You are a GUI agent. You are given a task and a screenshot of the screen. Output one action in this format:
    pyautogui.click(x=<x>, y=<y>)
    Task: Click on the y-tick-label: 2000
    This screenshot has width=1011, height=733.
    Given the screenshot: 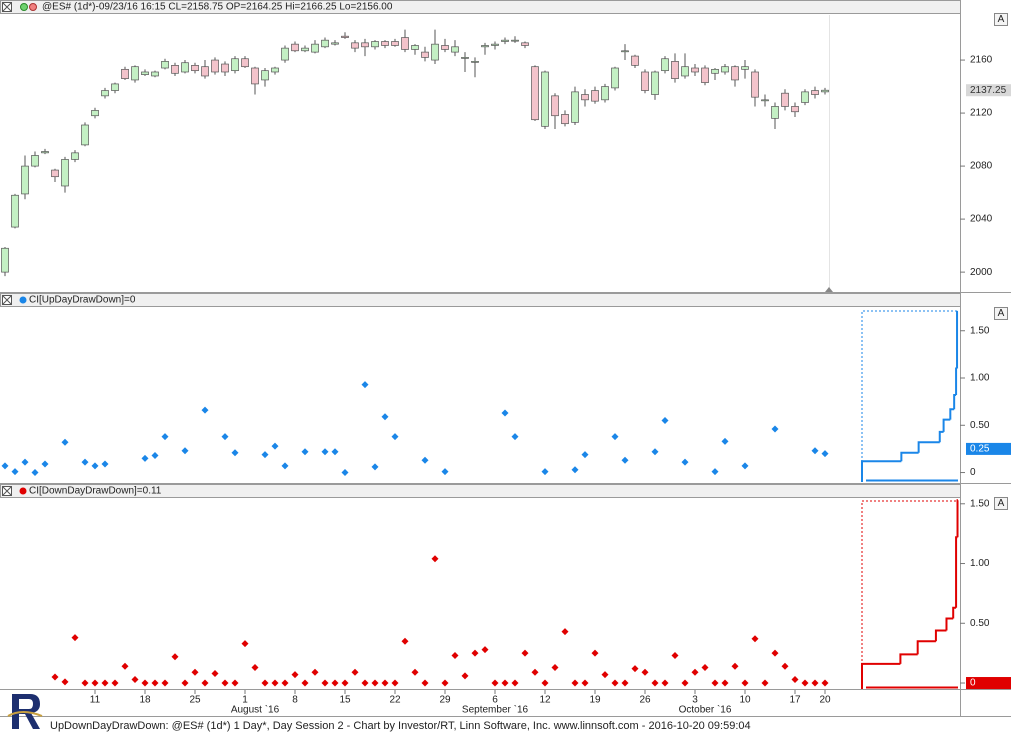 What is the action you would take?
    pyautogui.click(x=981, y=272)
    